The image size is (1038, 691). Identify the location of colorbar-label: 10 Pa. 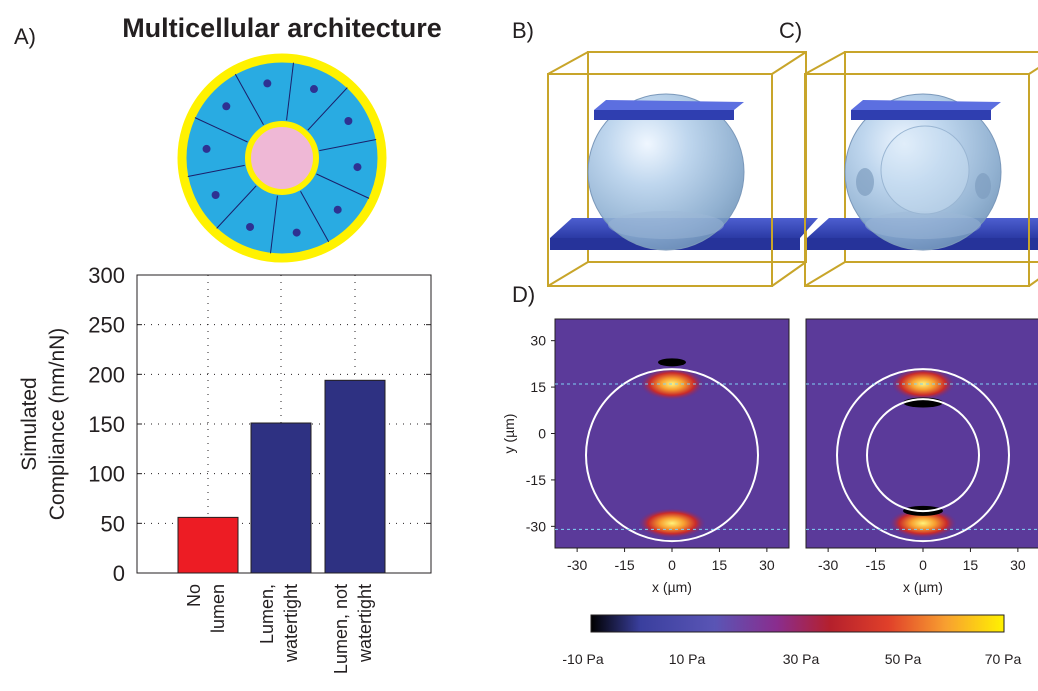
(687, 659).